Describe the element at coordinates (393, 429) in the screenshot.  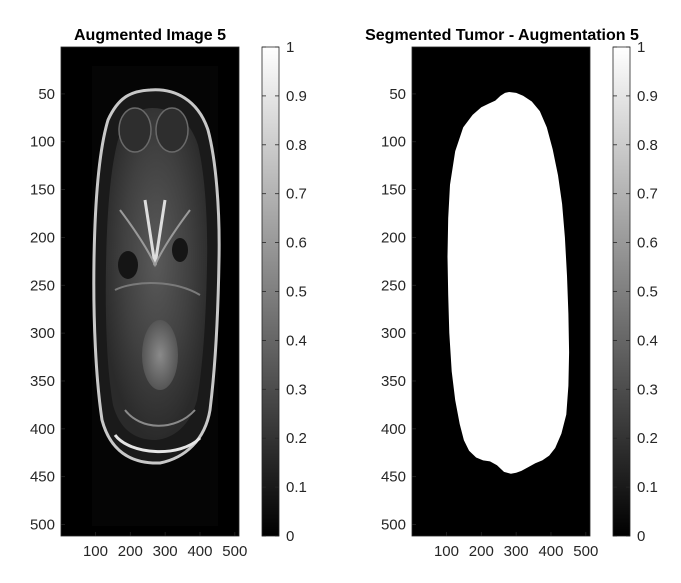
I see `right-y-tick-label: 400` at that location.